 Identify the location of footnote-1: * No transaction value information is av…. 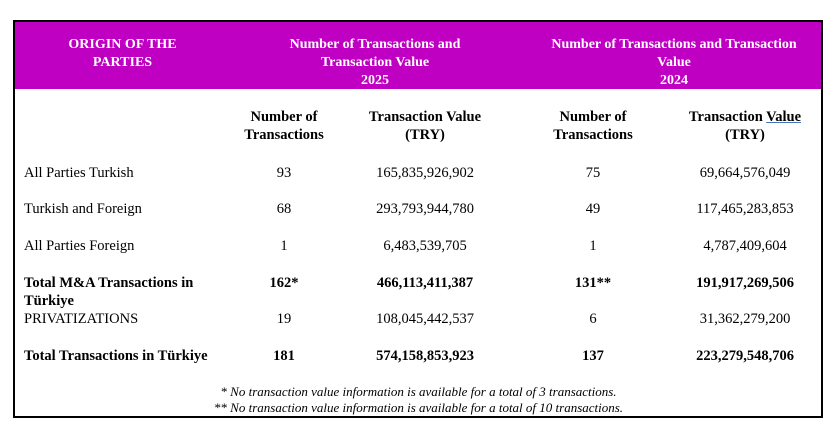
(418, 391).